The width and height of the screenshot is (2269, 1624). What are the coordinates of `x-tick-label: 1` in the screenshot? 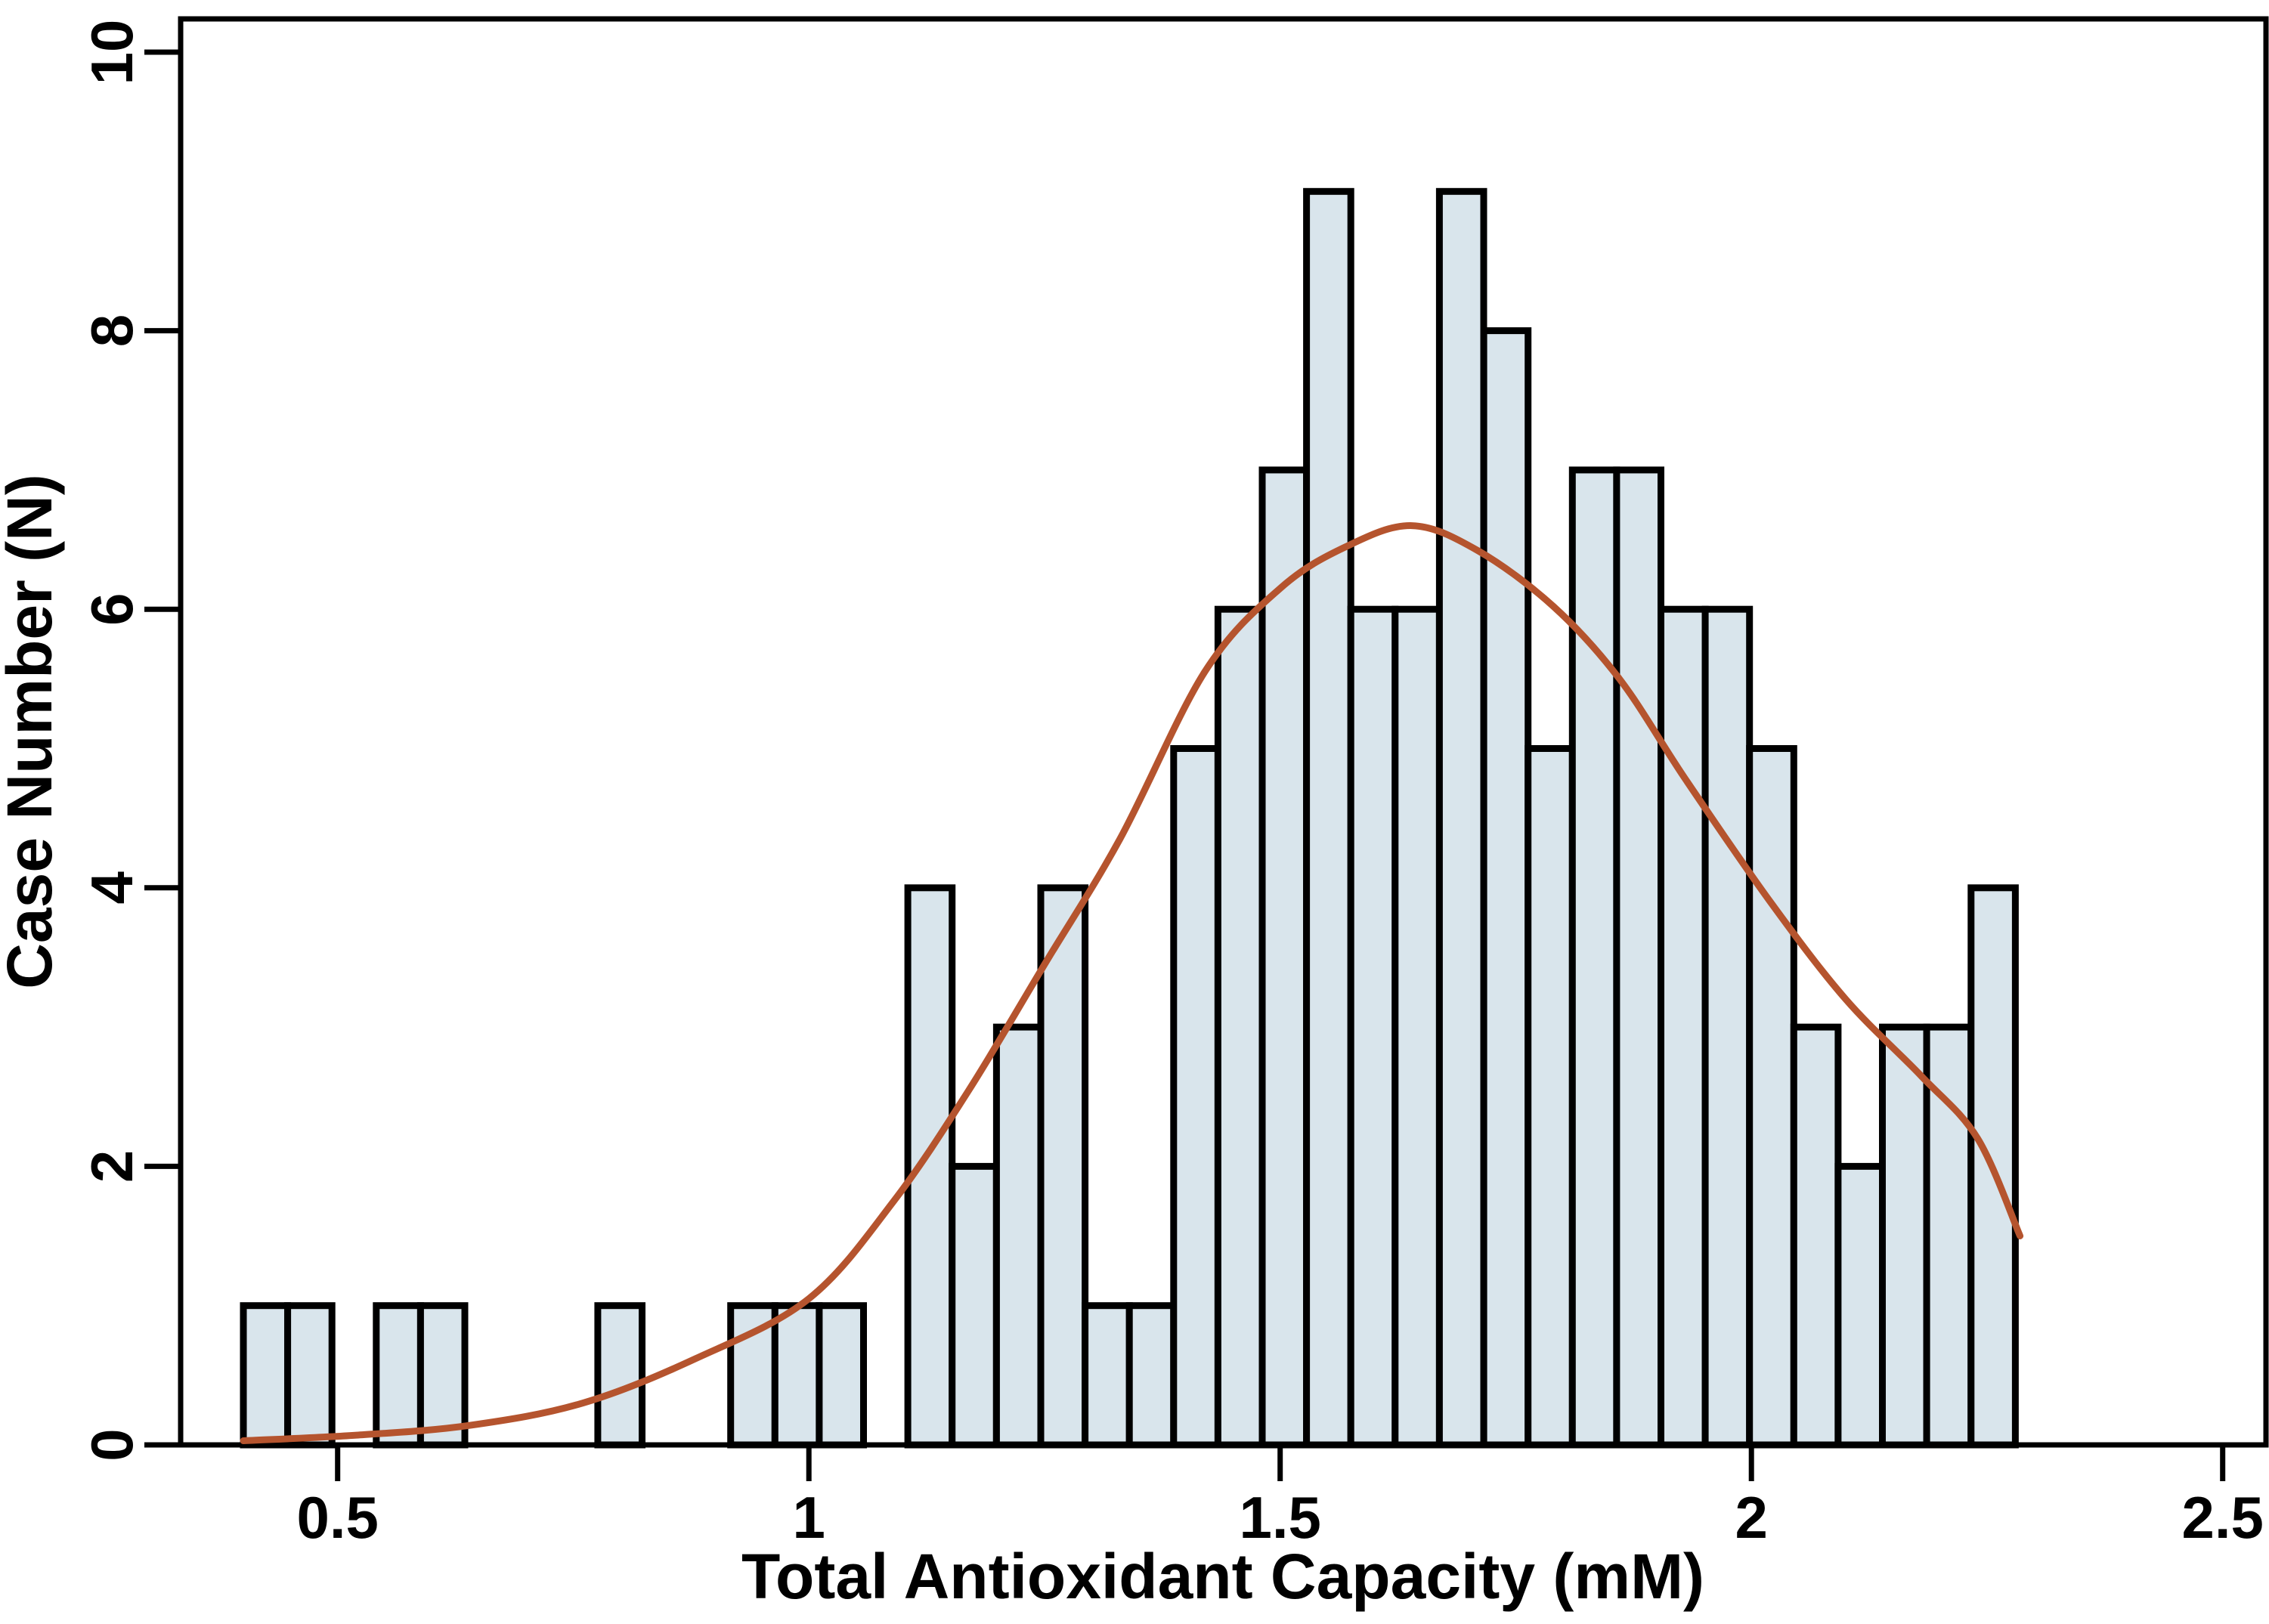 It's located at (809, 1517).